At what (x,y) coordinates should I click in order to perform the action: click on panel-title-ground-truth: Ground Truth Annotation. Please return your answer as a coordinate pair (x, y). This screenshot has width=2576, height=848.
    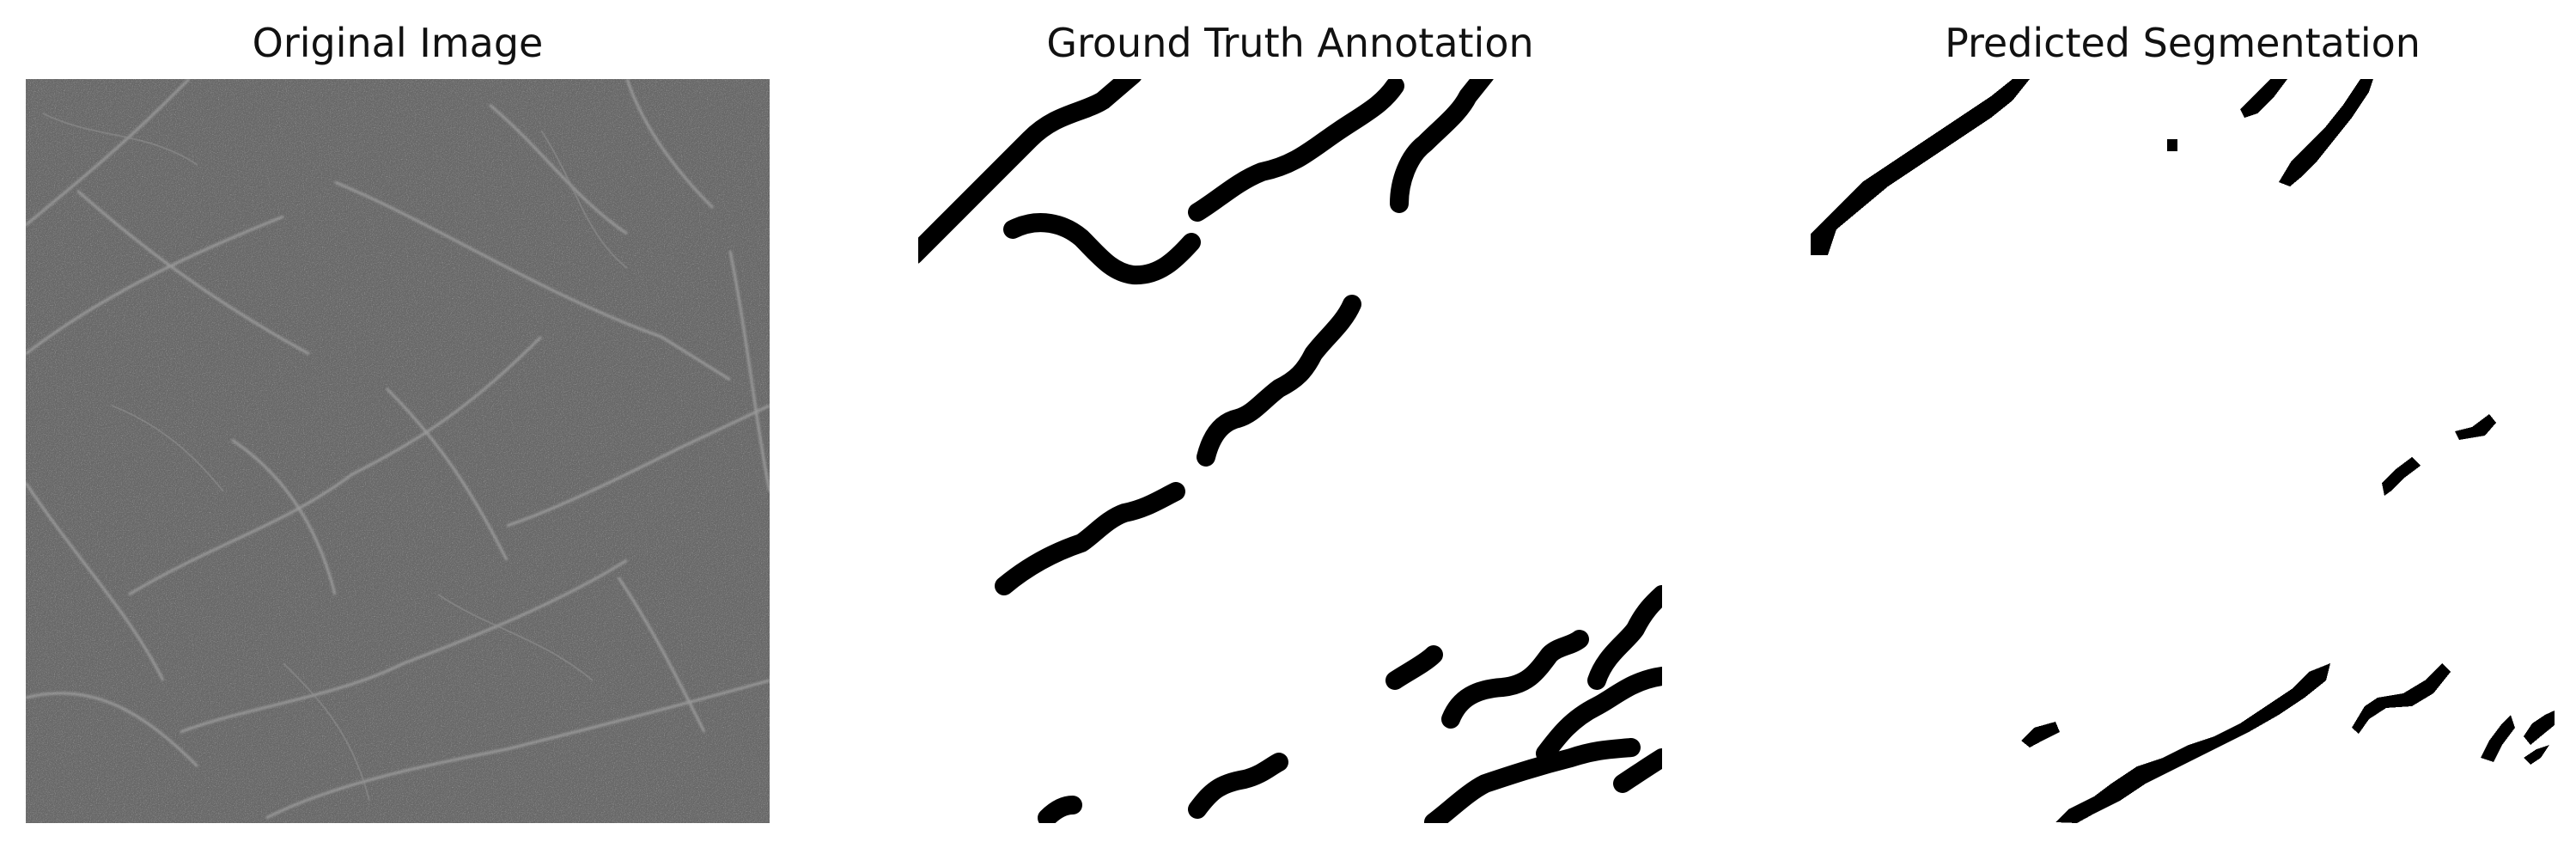
    Looking at the image, I should click on (1290, 43).